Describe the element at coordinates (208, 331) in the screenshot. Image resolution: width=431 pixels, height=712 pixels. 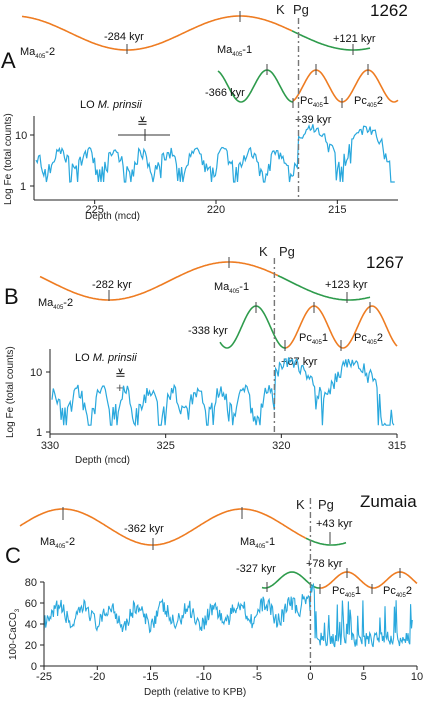
I see `panel-b-lower-label-left: -338 kyr` at that location.